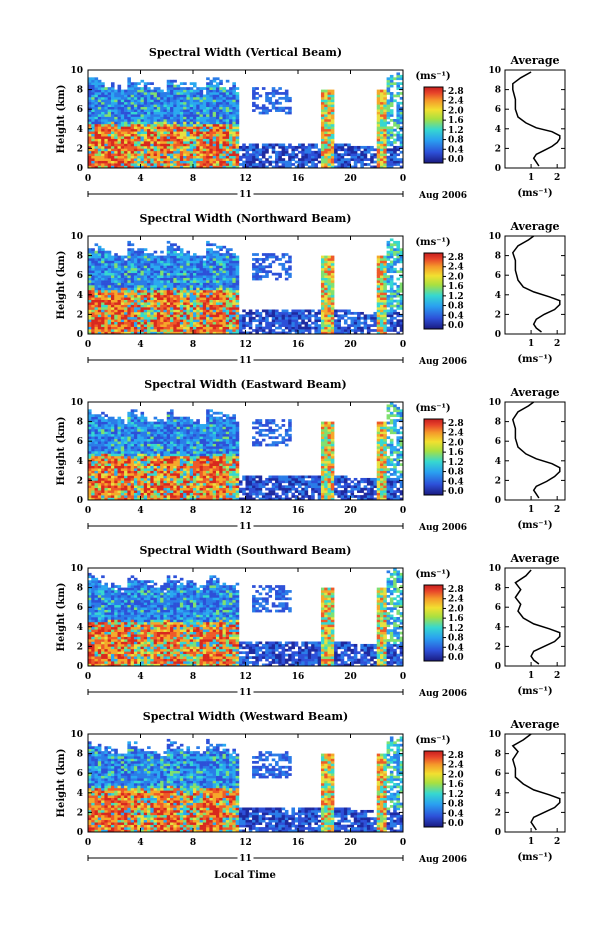 The image size is (616, 934). Describe the element at coordinates (245, 451) in the screenshot. I see `heatmap-cells` at that location.